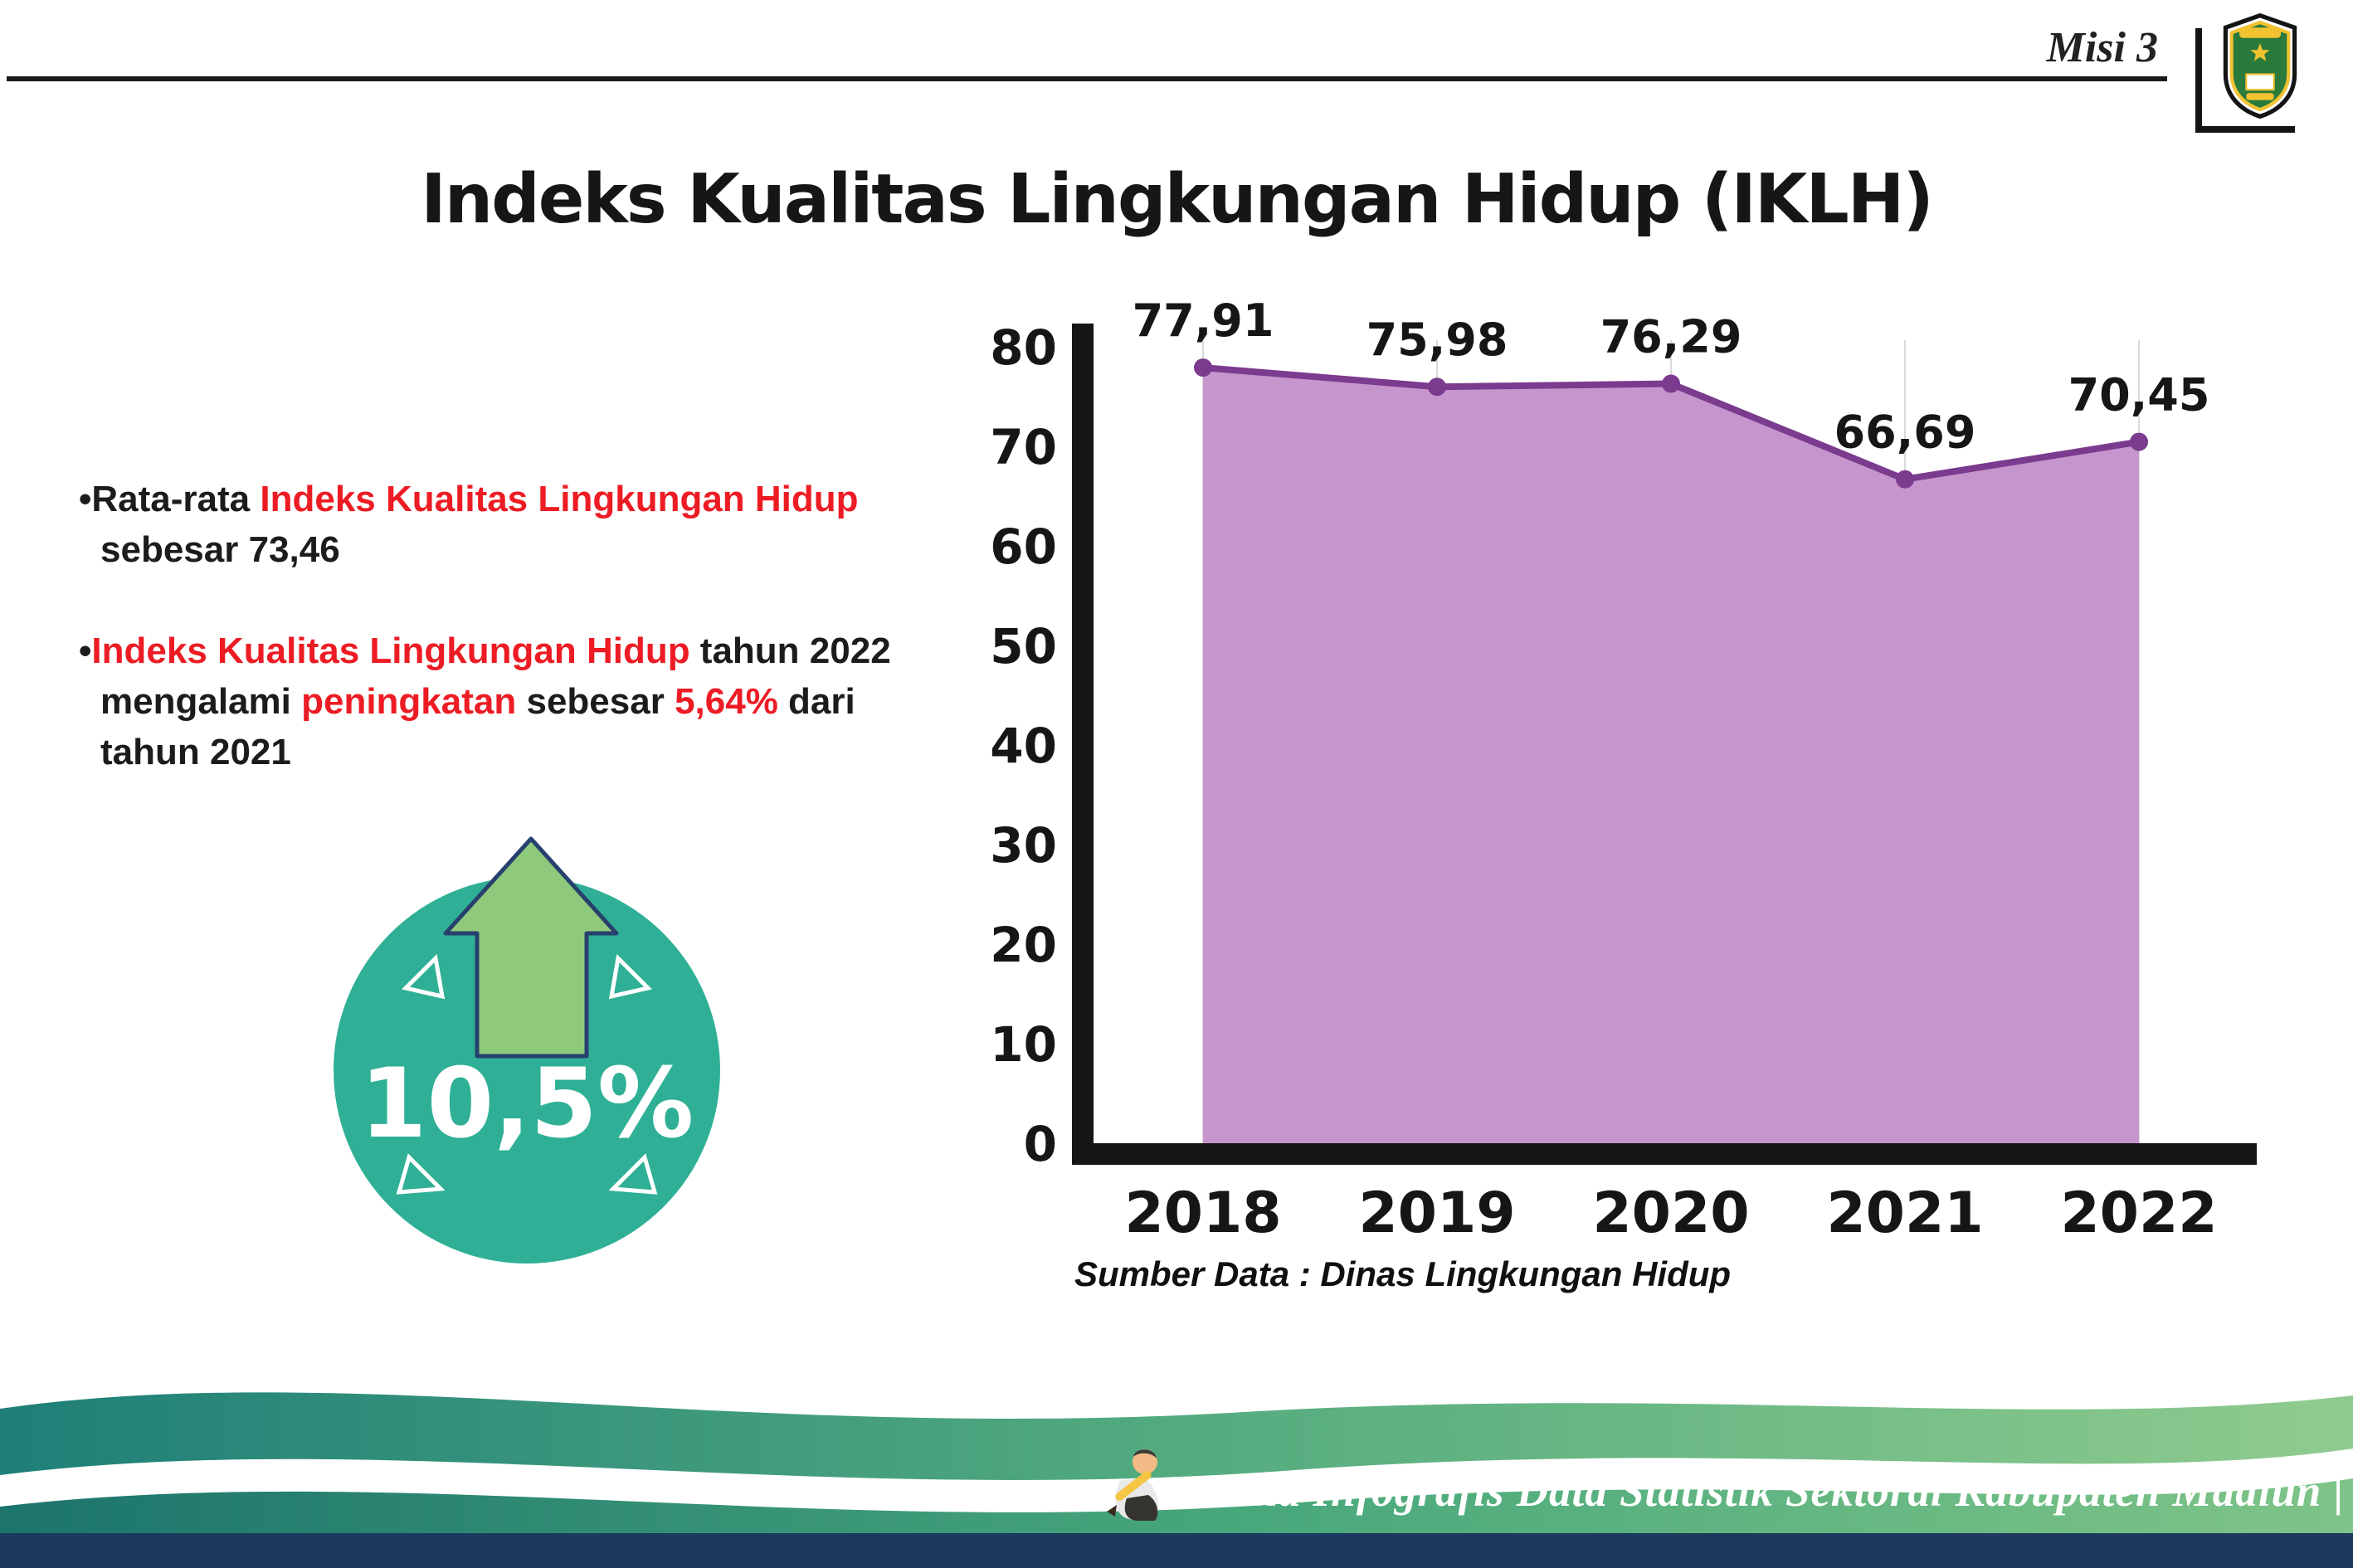  I want to click on y-axis-bar, so click(1083, 744).